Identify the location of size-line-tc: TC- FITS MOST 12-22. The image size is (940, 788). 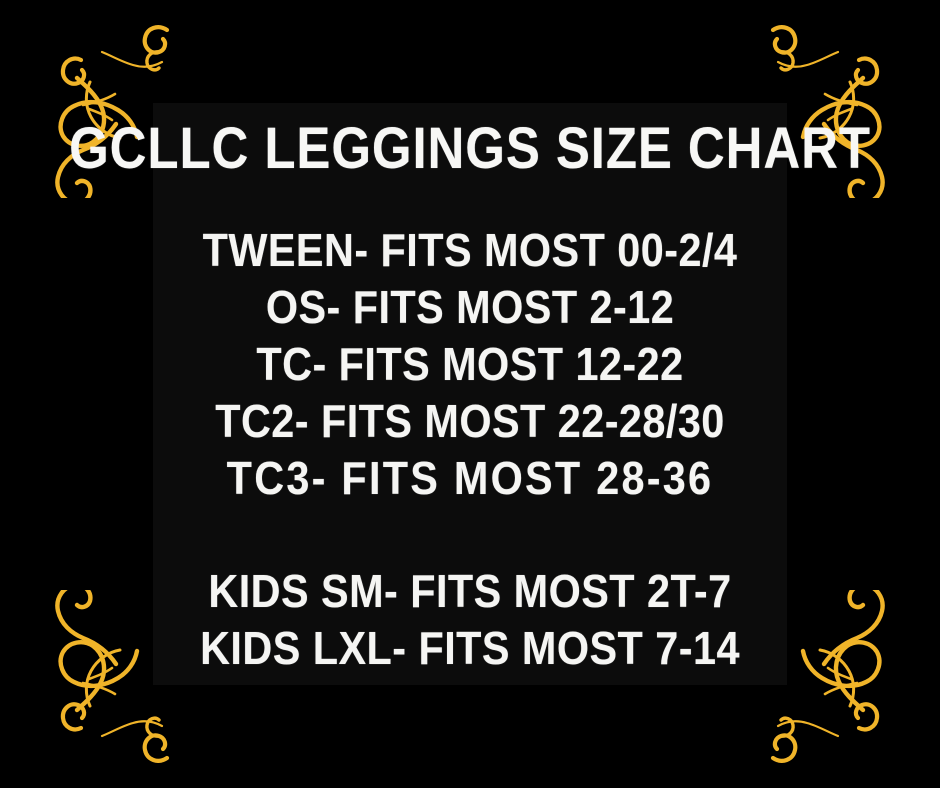
(470, 364).